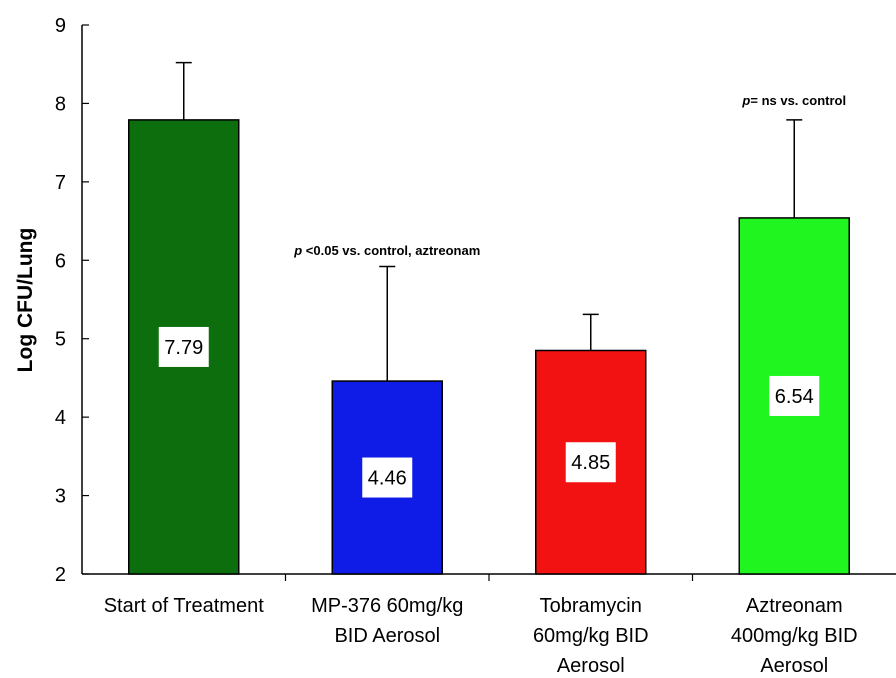  Describe the element at coordinates (794, 606) in the screenshot. I see `x-category-label: Aztreonam` at that location.